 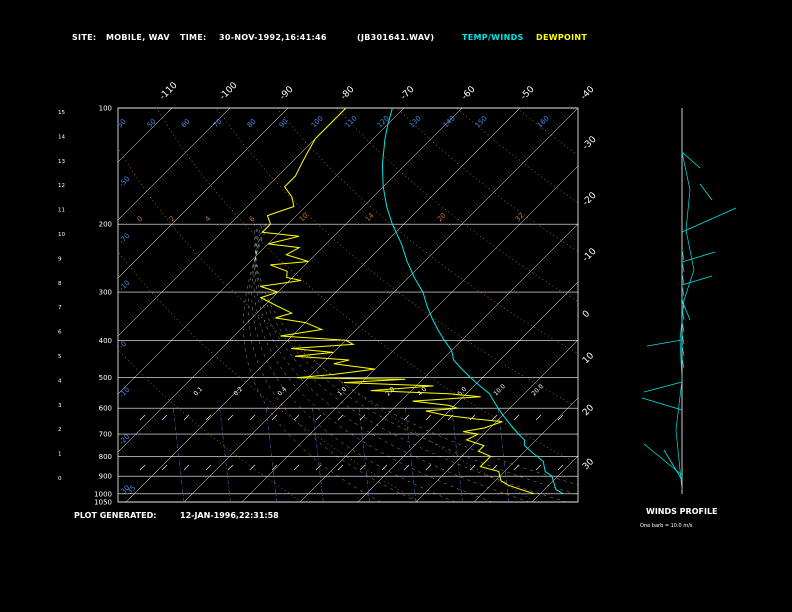 What do you see at coordinates (172, 219) in the screenshot?
I see `dry-adiabat-label: 2` at bounding box center [172, 219].